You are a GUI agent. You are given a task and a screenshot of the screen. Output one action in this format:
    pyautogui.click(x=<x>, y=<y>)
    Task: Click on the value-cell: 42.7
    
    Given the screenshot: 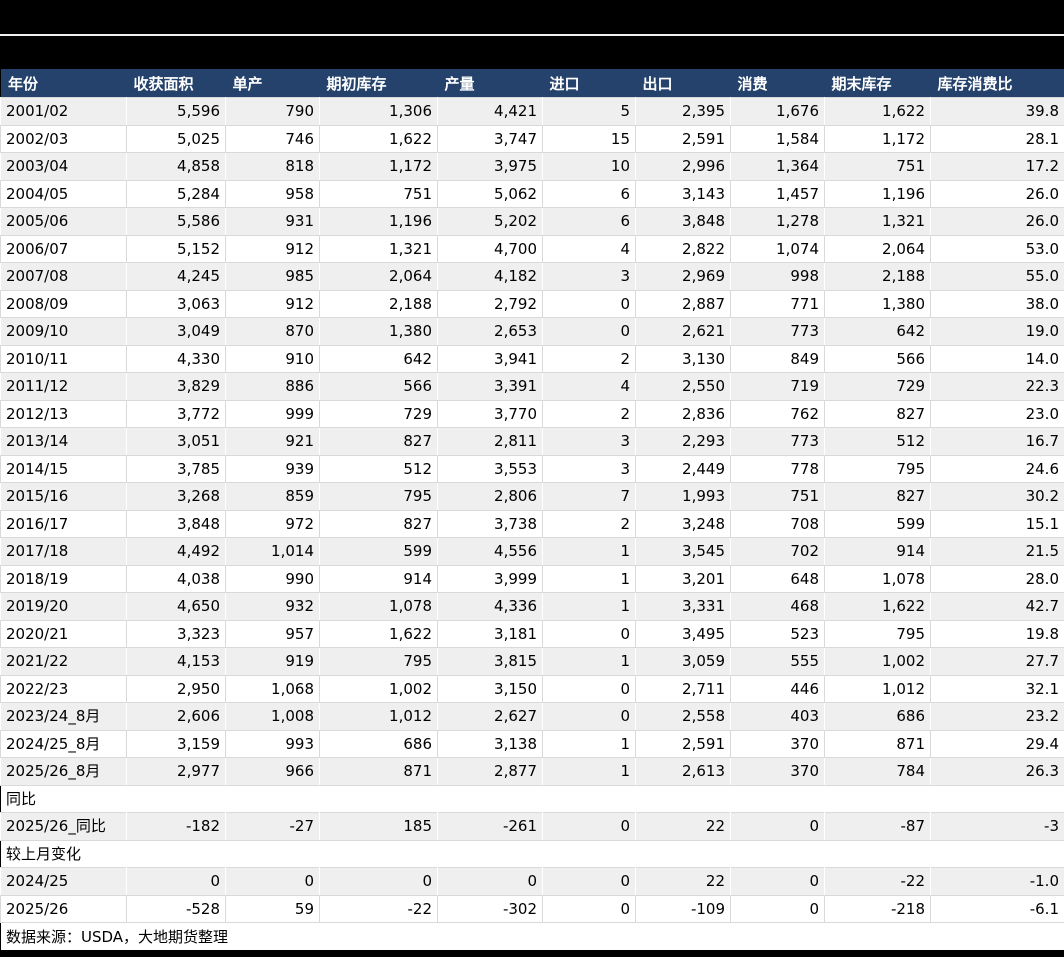 What is the action you would take?
    pyautogui.click(x=997, y=607)
    